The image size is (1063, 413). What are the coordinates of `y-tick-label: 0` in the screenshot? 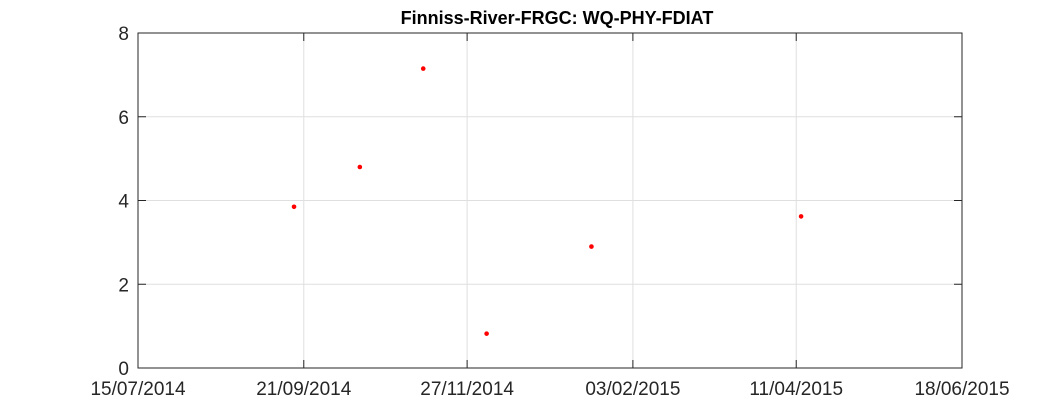 It's located at (123, 369).